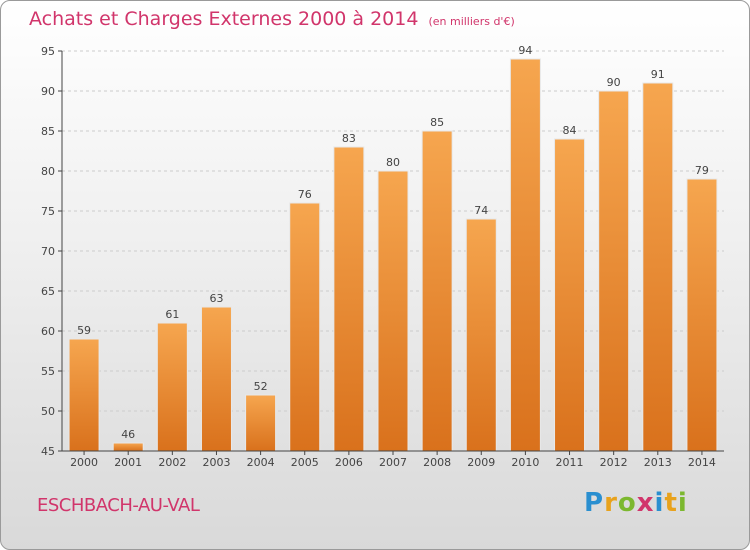 The height and width of the screenshot is (550, 750). I want to click on data-label-2005: 76, so click(305, 194).